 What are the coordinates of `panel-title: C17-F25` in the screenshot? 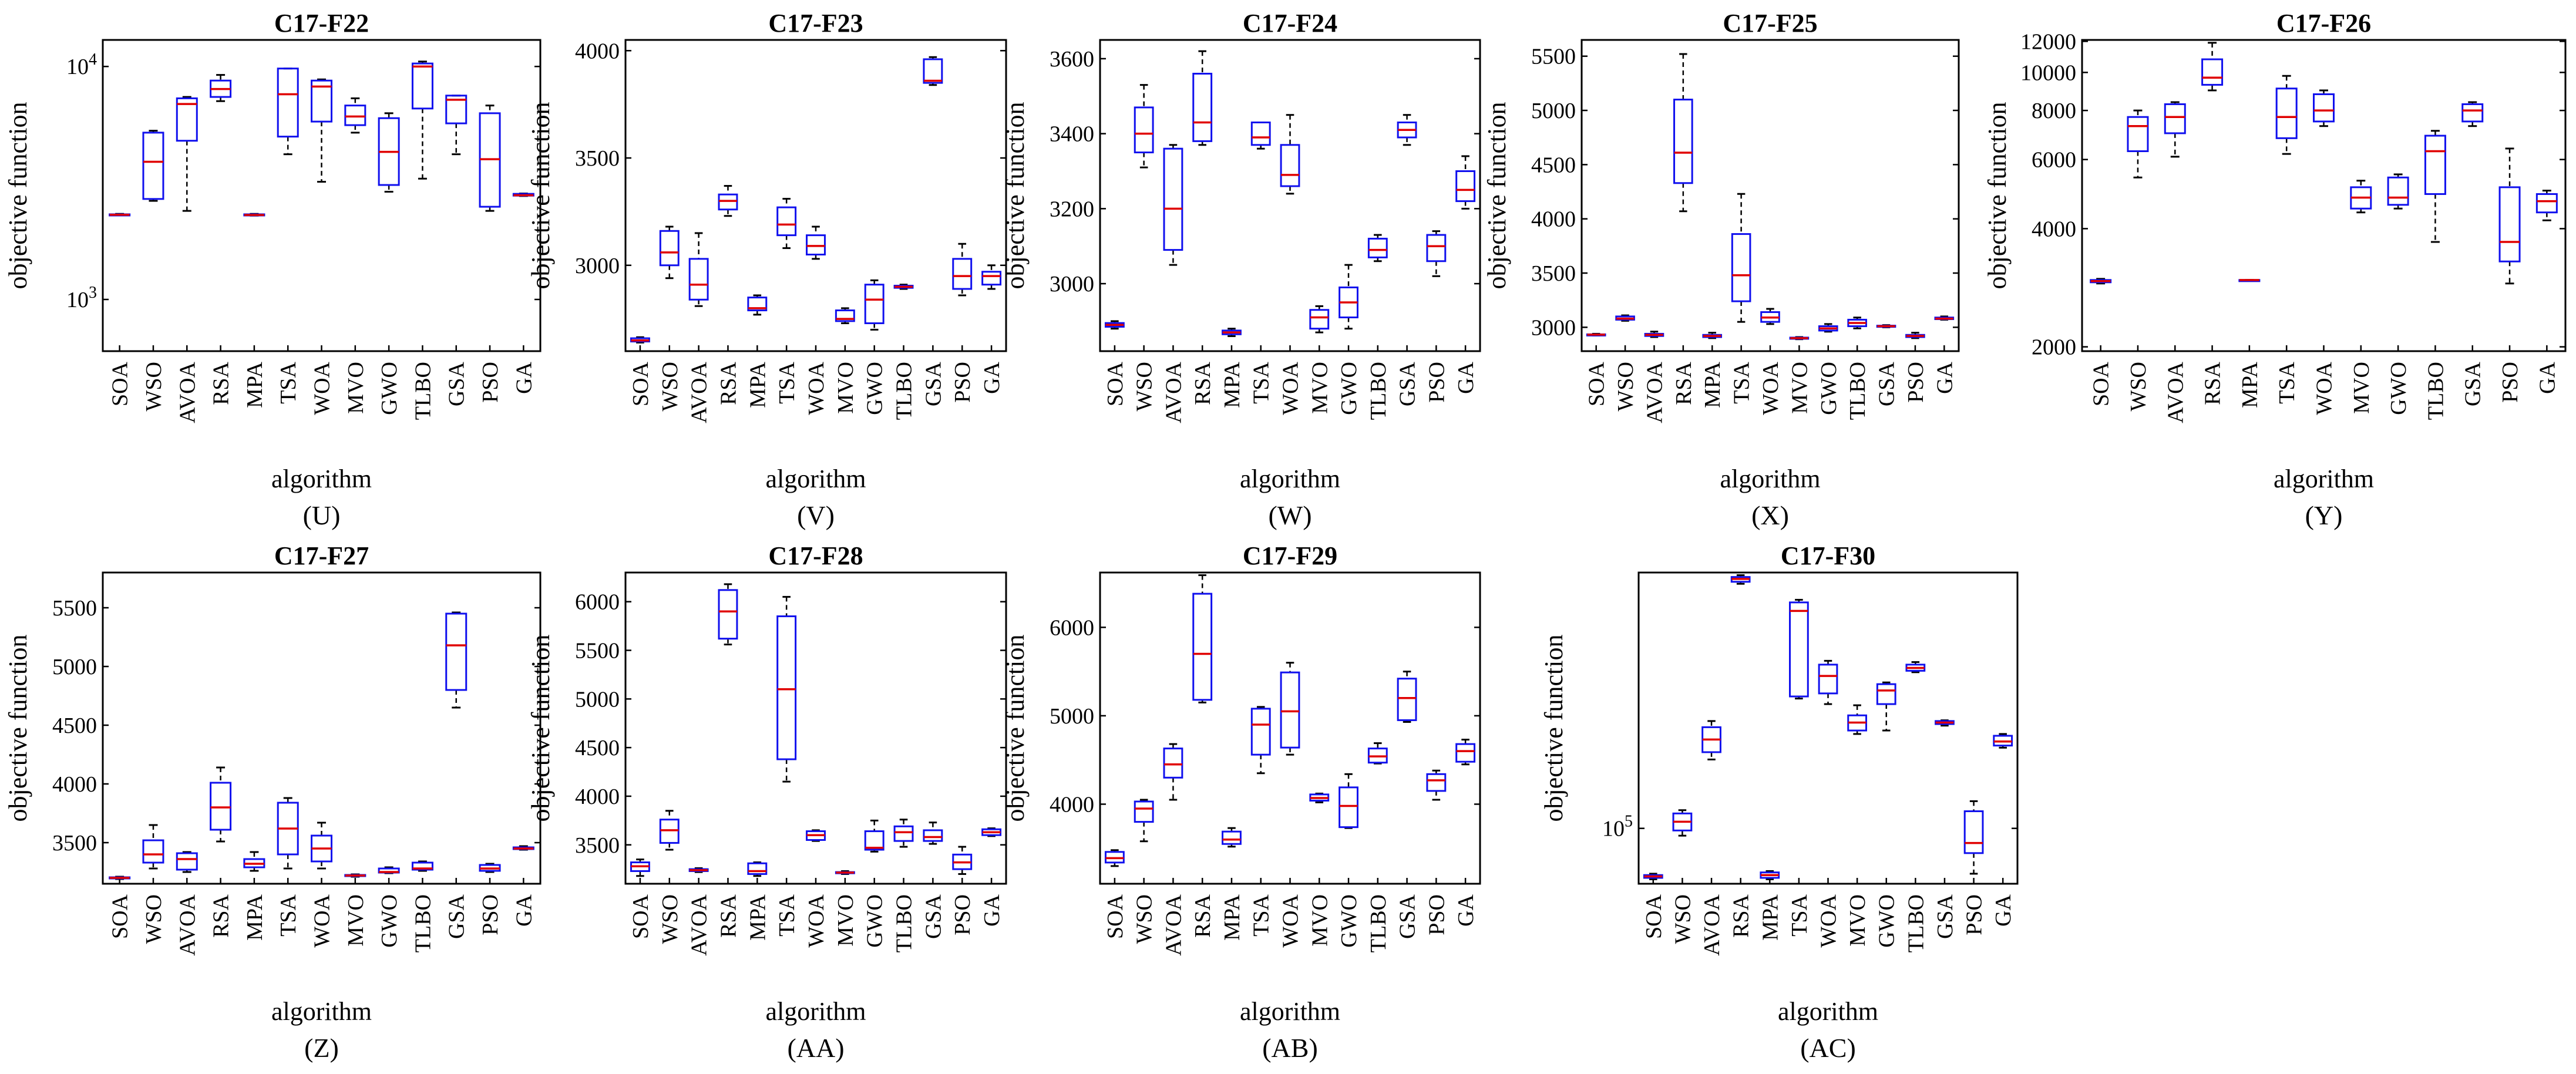 It's located at (1770, 23).